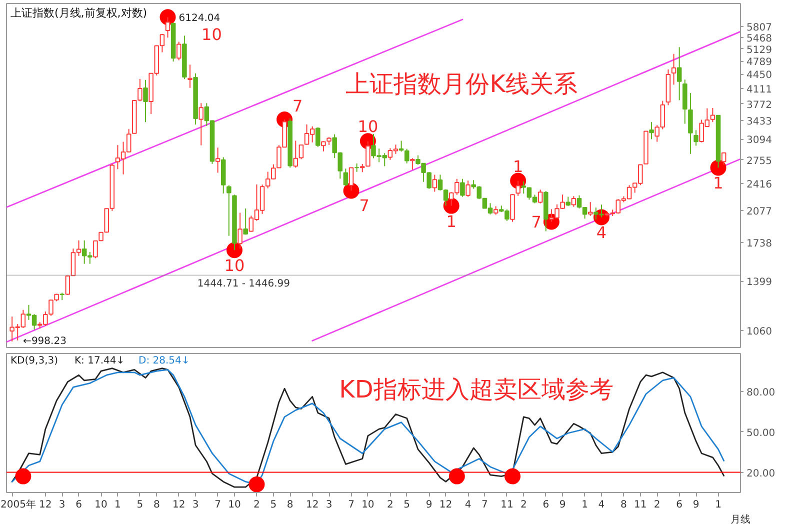 The width and height of the screenshot is (786, 528). I want to click on y-tick-label: 20.00, so click(761, 474).